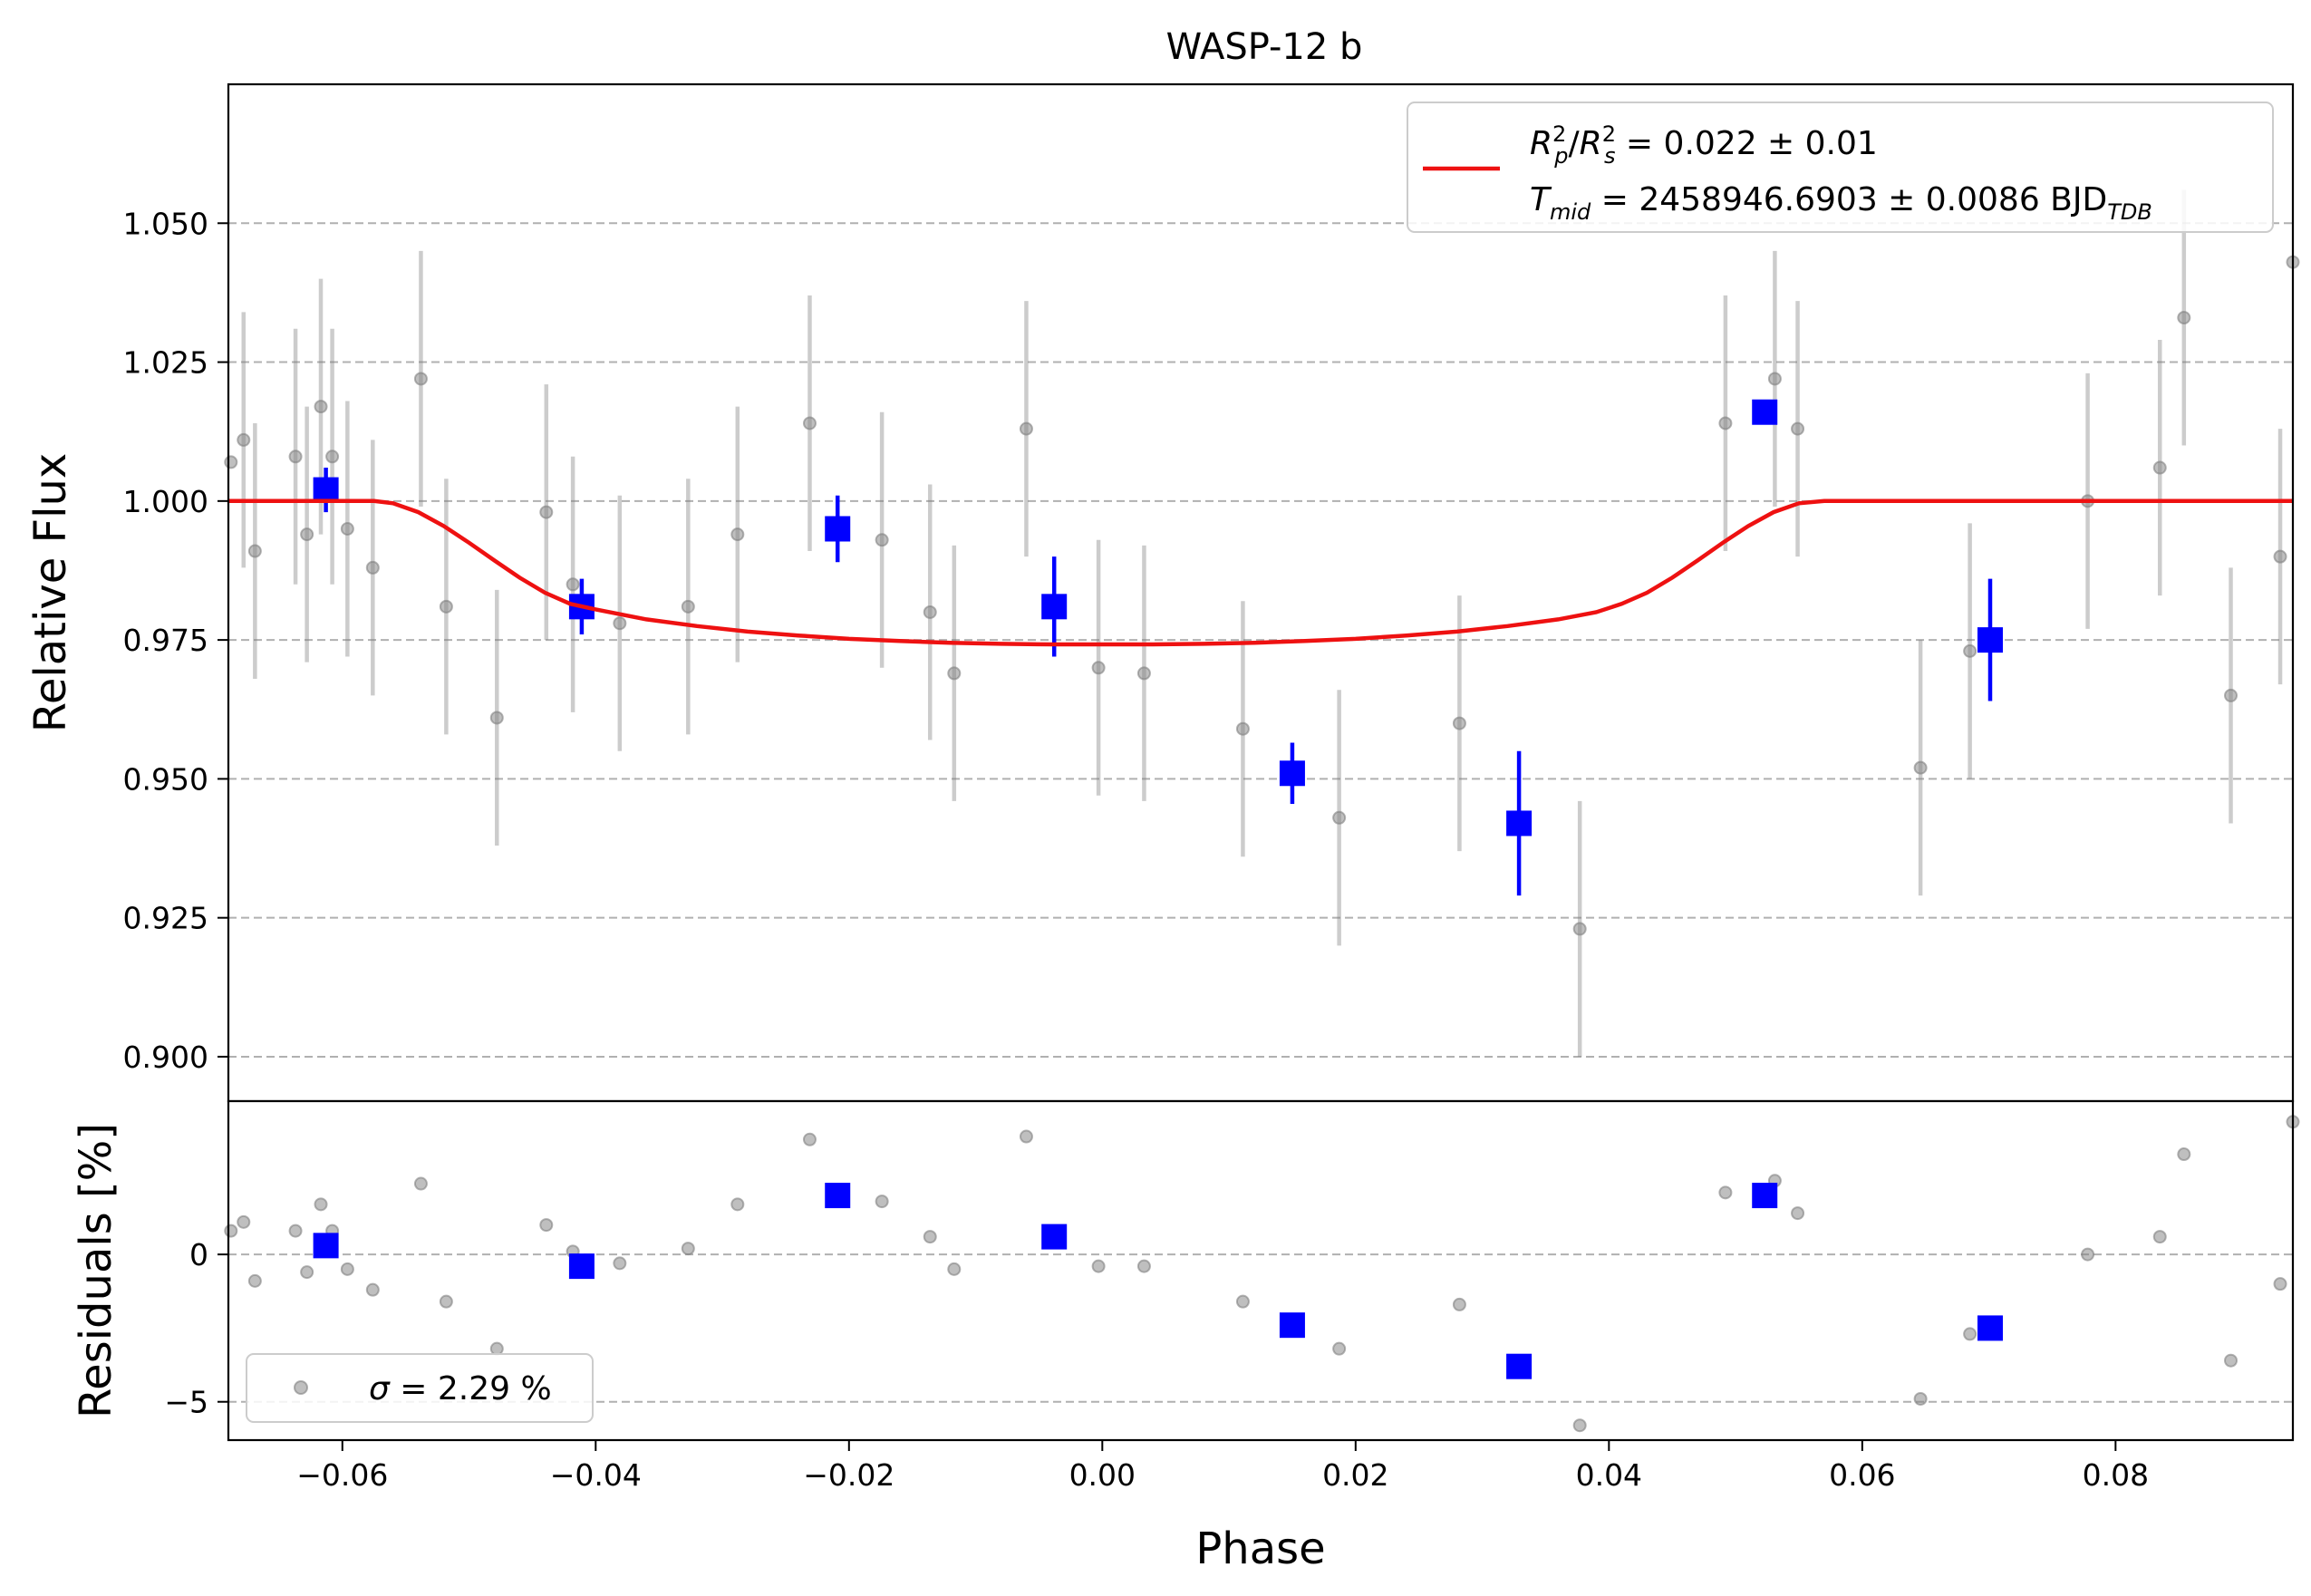 The height and width of the screenshot is (1596, 2311). What do you see at coordinates (1355, 1475) in the screenshot?
I see `phase-x-tick-label: 0.02` at bounding box center [1355, 1475].